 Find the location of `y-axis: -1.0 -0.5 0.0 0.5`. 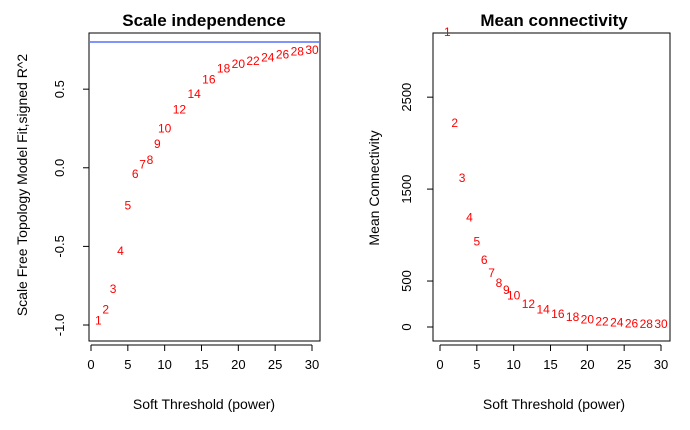

y-axis: -1.0 -0.5 0.0 0.5 is located at coordinates (71, 208).